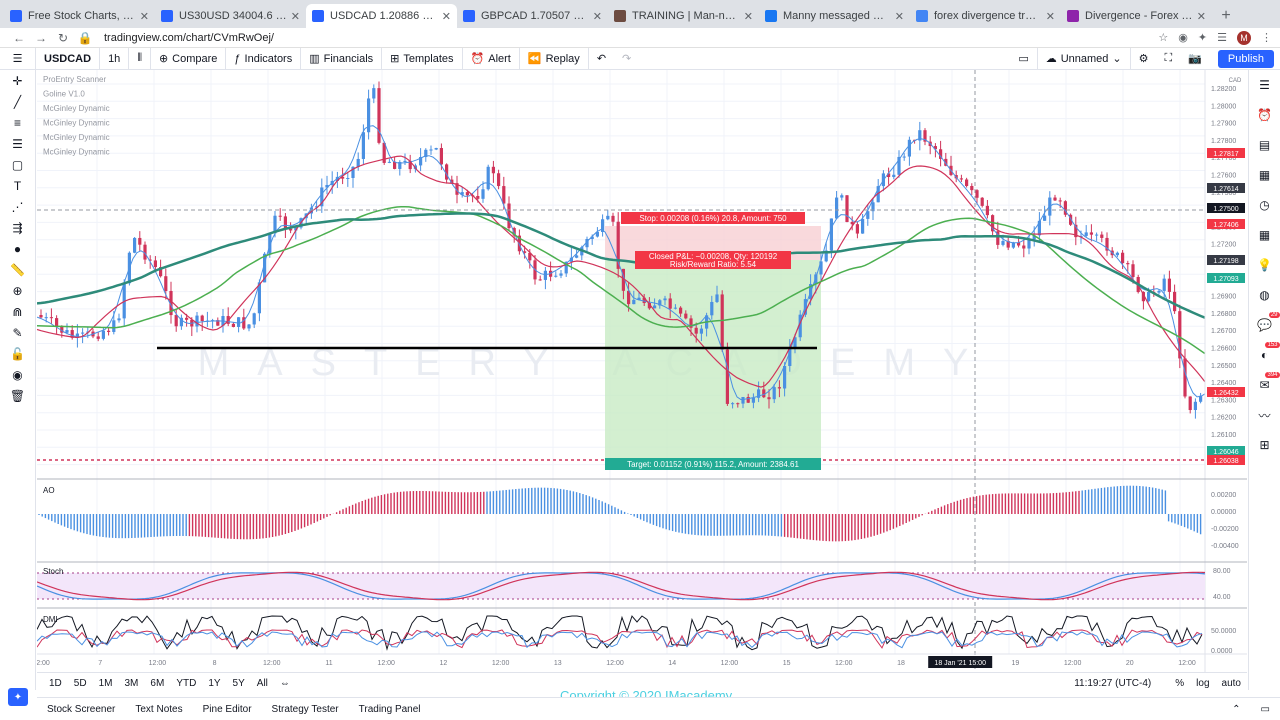  I want to click on lock-icon: 🔓, so click(17, 353).